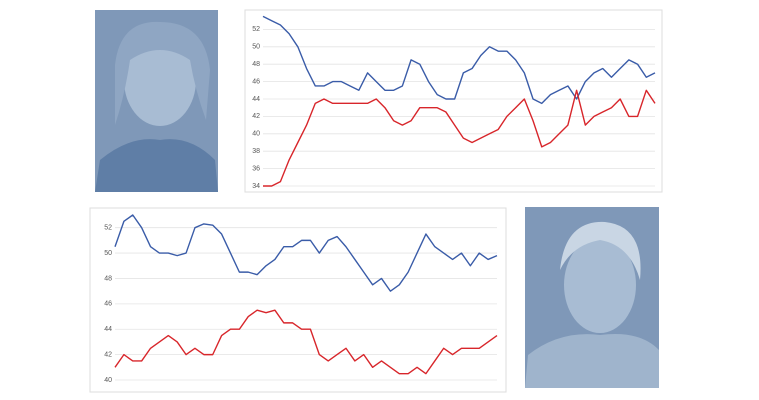 The image size is (759, 400). What do you see at coordinates (592, 361) in the screenshot?
I see `photo-shirt` at bounding box center [592, 361].